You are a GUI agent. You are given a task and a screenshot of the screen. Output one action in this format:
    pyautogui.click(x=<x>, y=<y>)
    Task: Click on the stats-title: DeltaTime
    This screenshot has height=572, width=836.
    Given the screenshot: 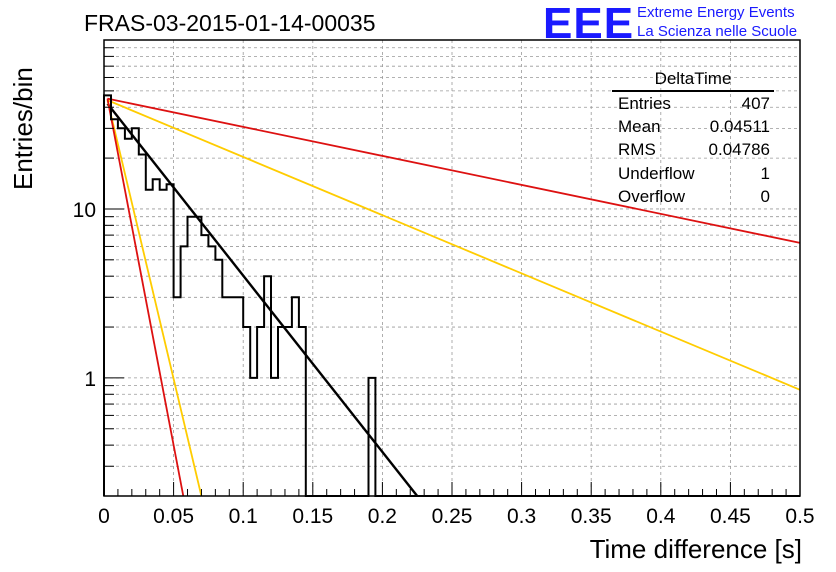 What is the action you would take?
    pyautogui.click(x=693, y=80)
    